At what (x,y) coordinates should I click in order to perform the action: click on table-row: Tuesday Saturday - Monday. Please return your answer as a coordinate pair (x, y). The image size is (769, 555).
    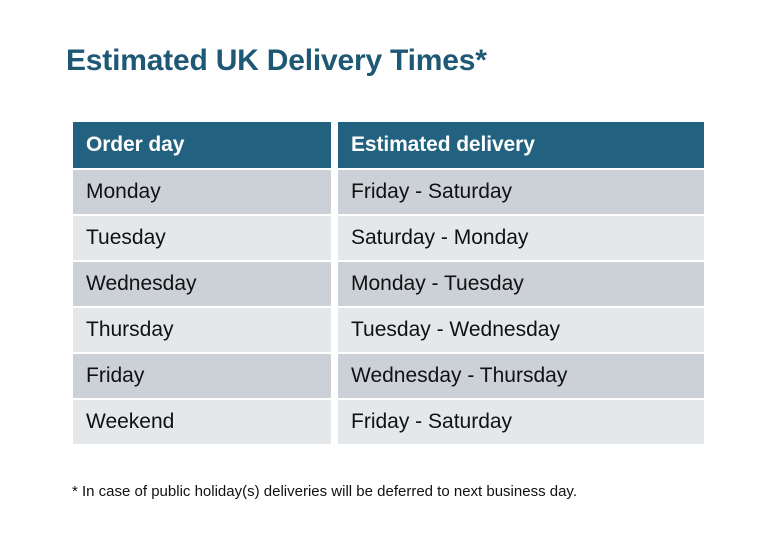
    Looking at the image, I should click on (388, 238).